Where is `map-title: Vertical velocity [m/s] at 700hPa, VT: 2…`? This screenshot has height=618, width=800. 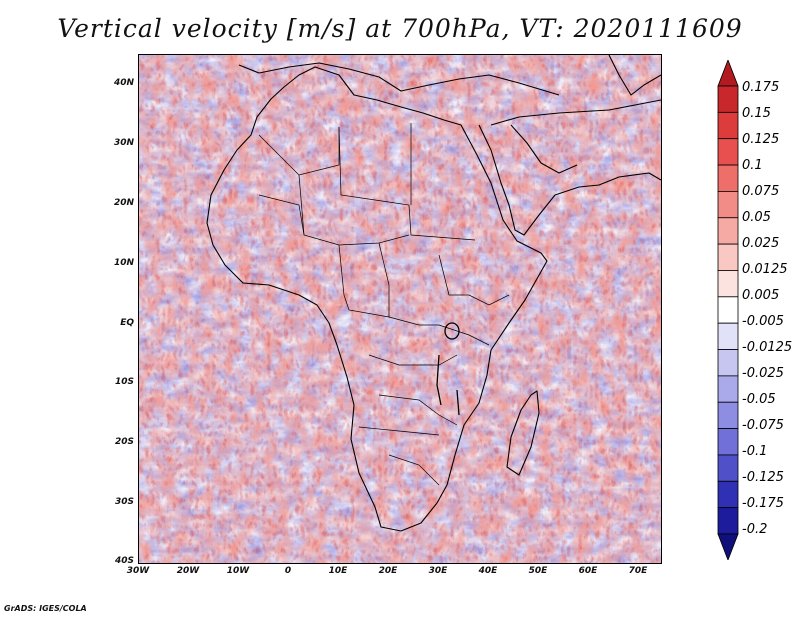
map-title: Vertical velocity [m/s] at 700hPa, VT: 2… is located at coordinates (400, 28).